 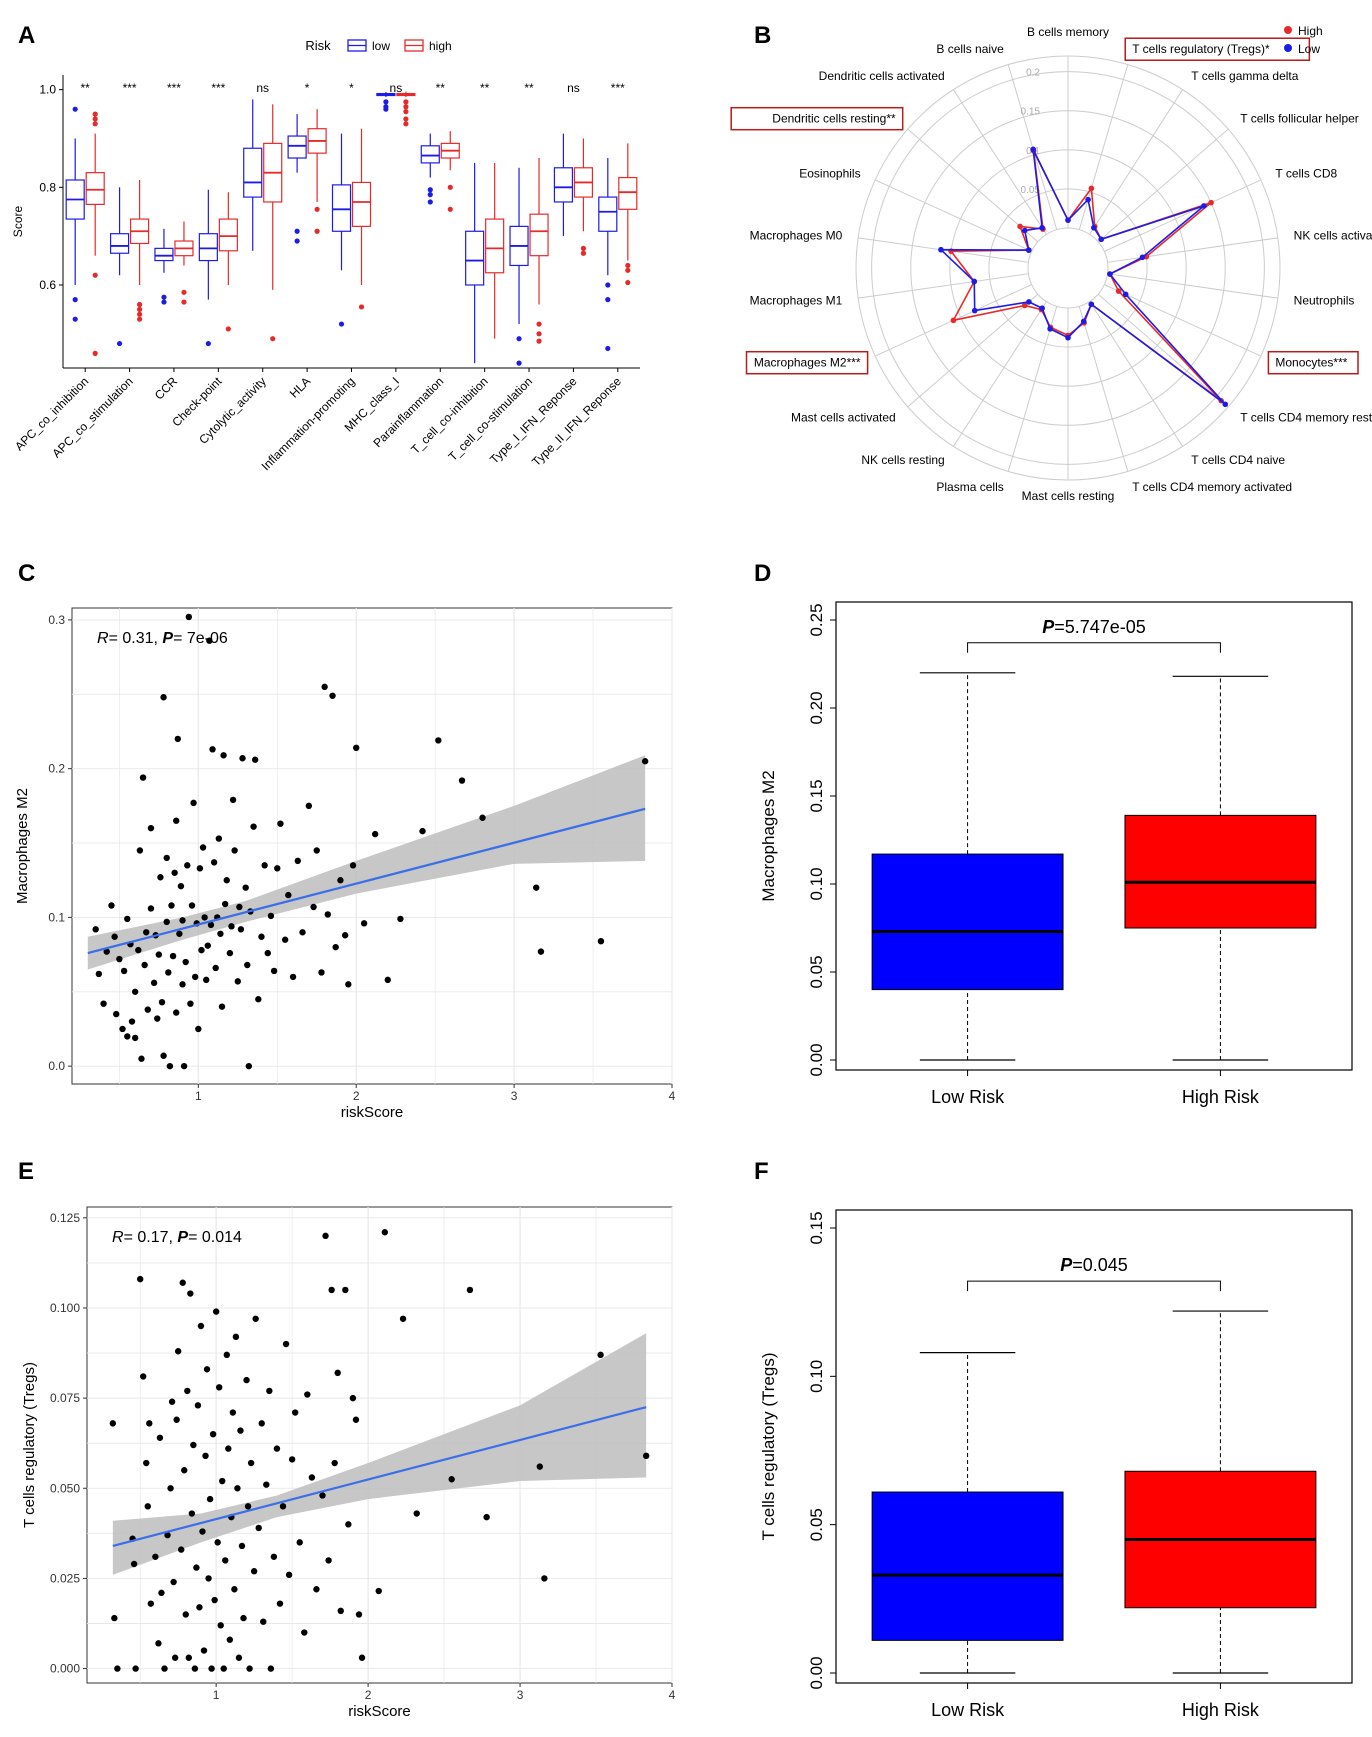 I want to click on c-x-tick-label: 3, so click(x=514, y=1096).